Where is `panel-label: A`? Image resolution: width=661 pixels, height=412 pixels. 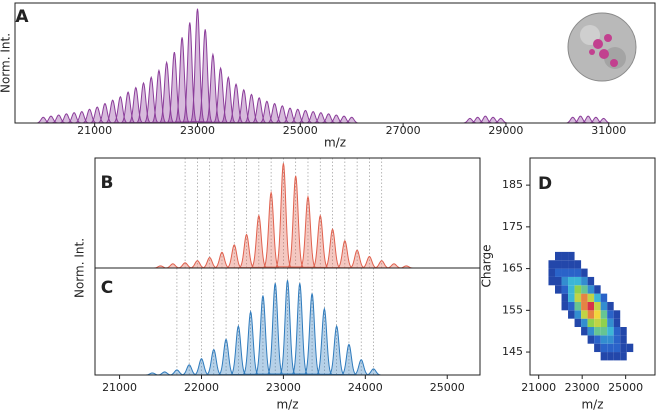
panel-label: A is located at coordinates (22, 17).